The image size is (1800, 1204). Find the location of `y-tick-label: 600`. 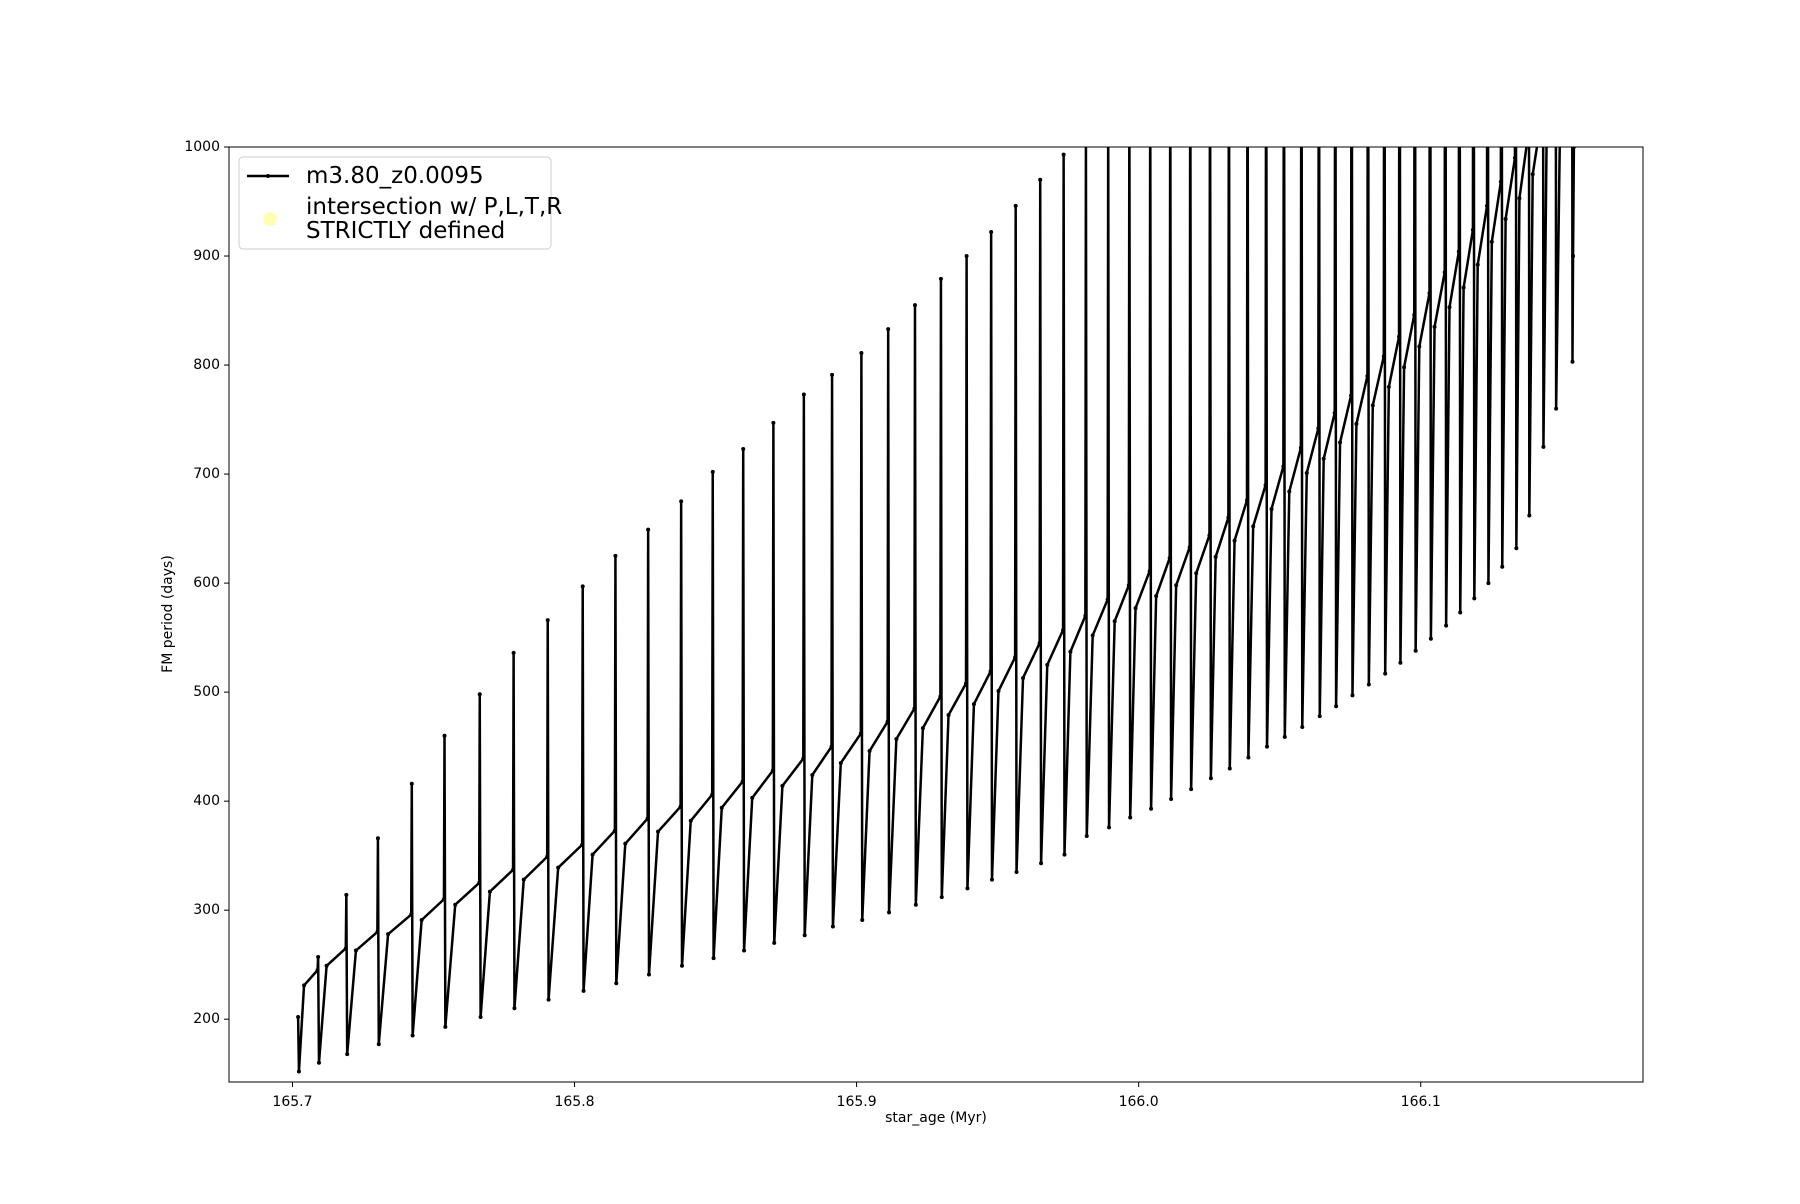

y-tick-label: 600 is located at coordinates (206, 583).